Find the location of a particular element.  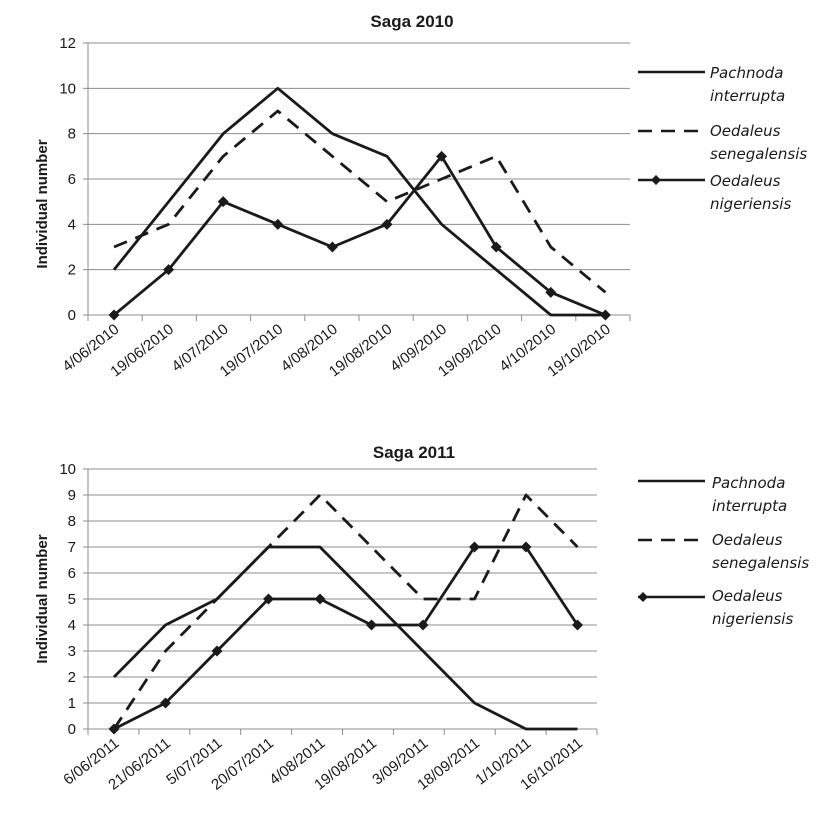

y-tick-label: 5 is located at coordinates (72, 599).